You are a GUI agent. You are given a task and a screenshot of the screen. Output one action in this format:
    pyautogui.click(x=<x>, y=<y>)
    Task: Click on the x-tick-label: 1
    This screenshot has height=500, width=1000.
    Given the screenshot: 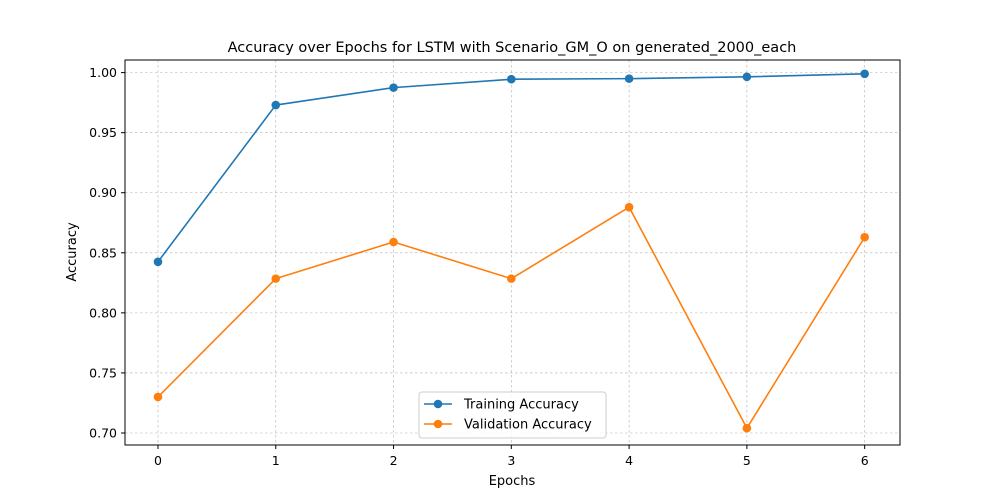 What is the action you would take?
    pyautogui.click(x=276, y=460)
    